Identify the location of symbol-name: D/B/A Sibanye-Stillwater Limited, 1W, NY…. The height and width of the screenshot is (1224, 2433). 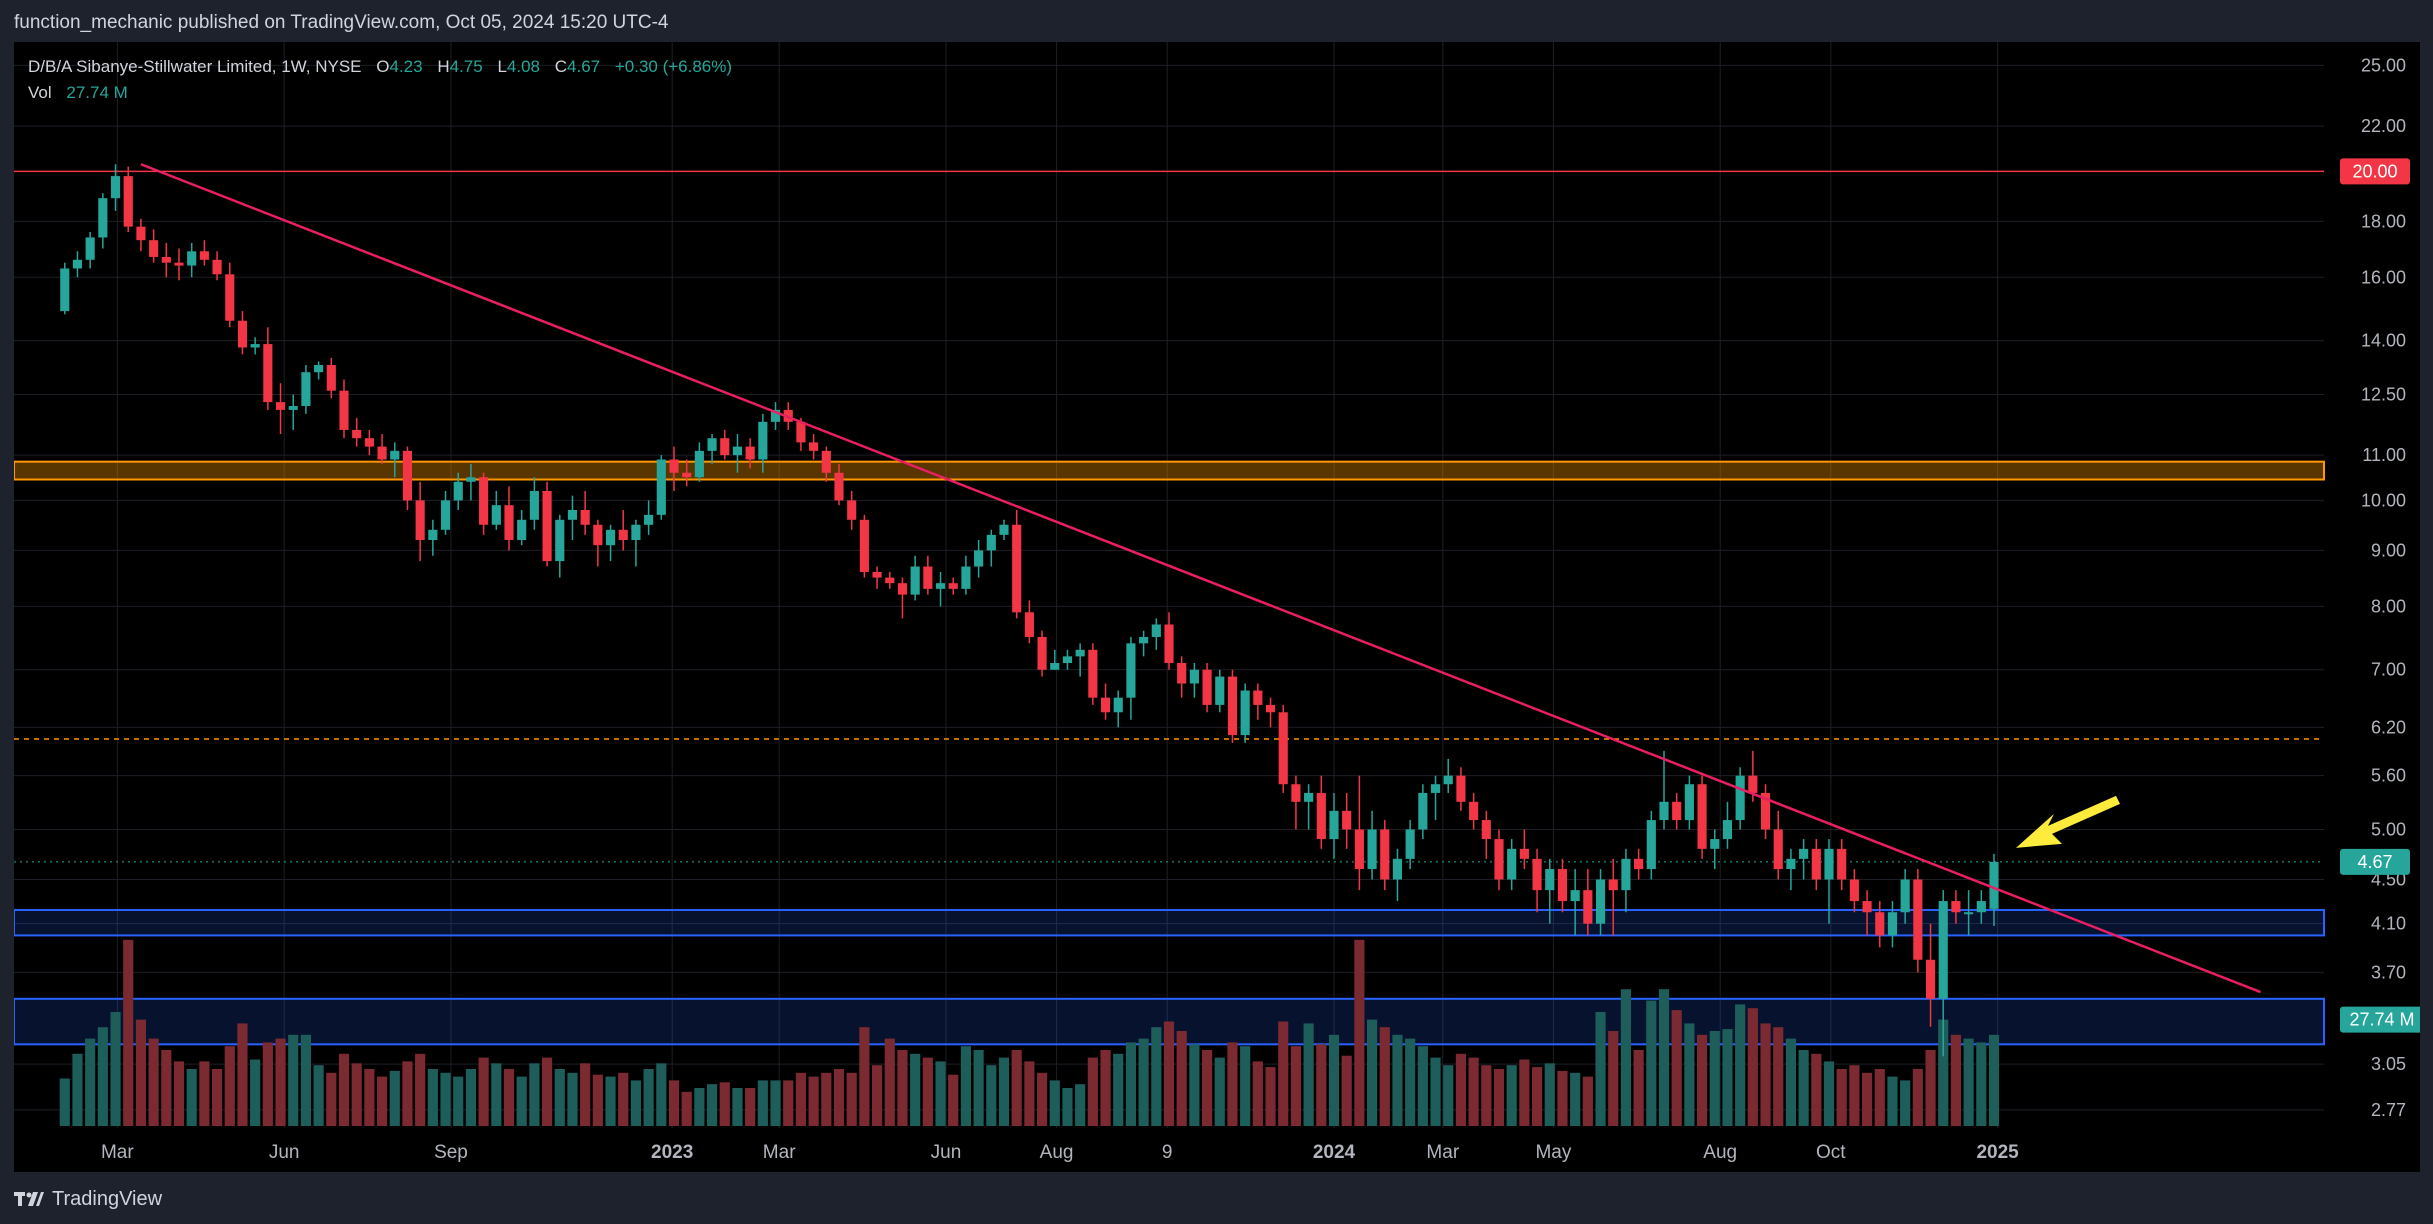
(195, 66).